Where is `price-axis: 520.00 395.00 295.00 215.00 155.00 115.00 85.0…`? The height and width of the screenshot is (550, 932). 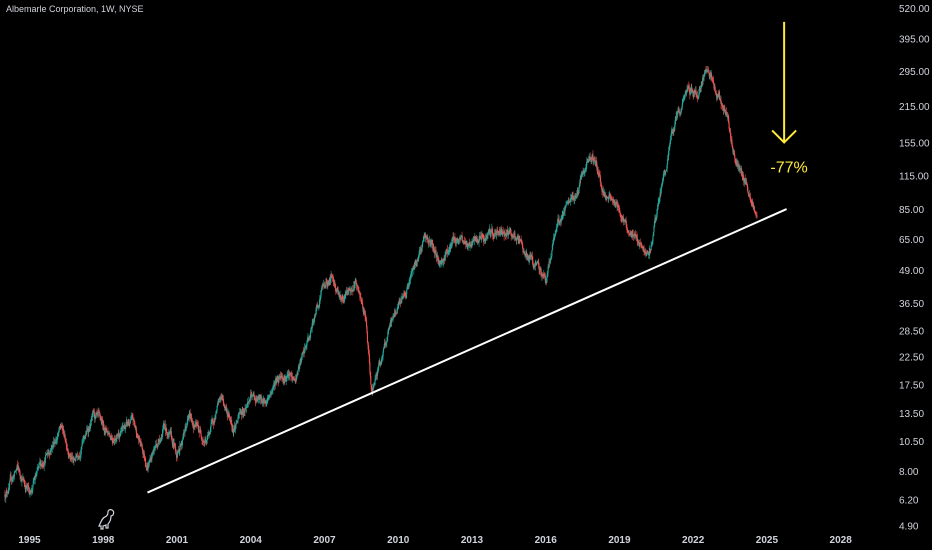
price-axis: 520.00 395.00 295.00 215.00 155.00 115.00 85.0… is located at coordinates (914, 268).